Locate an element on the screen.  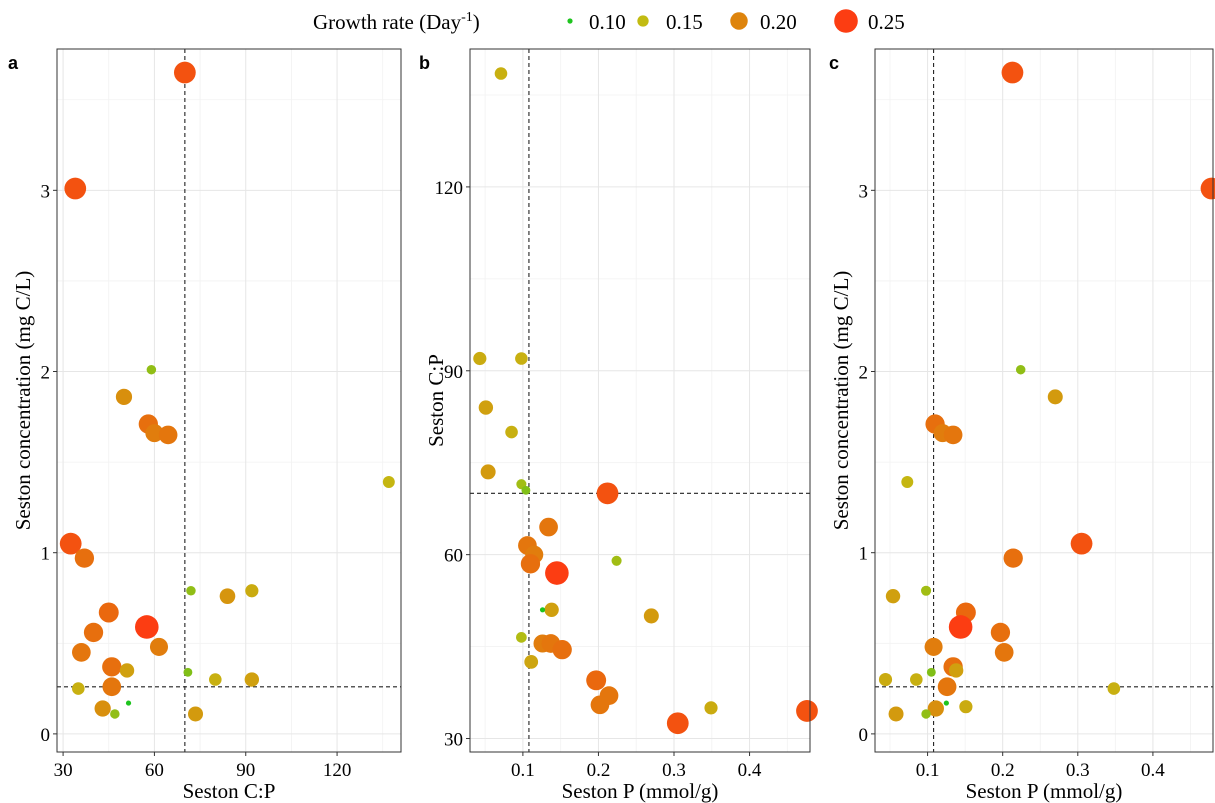
legend: Growth rate (Day-1) 0.10 0.15 0.20 0.25 is located at coordinates (609, 21).